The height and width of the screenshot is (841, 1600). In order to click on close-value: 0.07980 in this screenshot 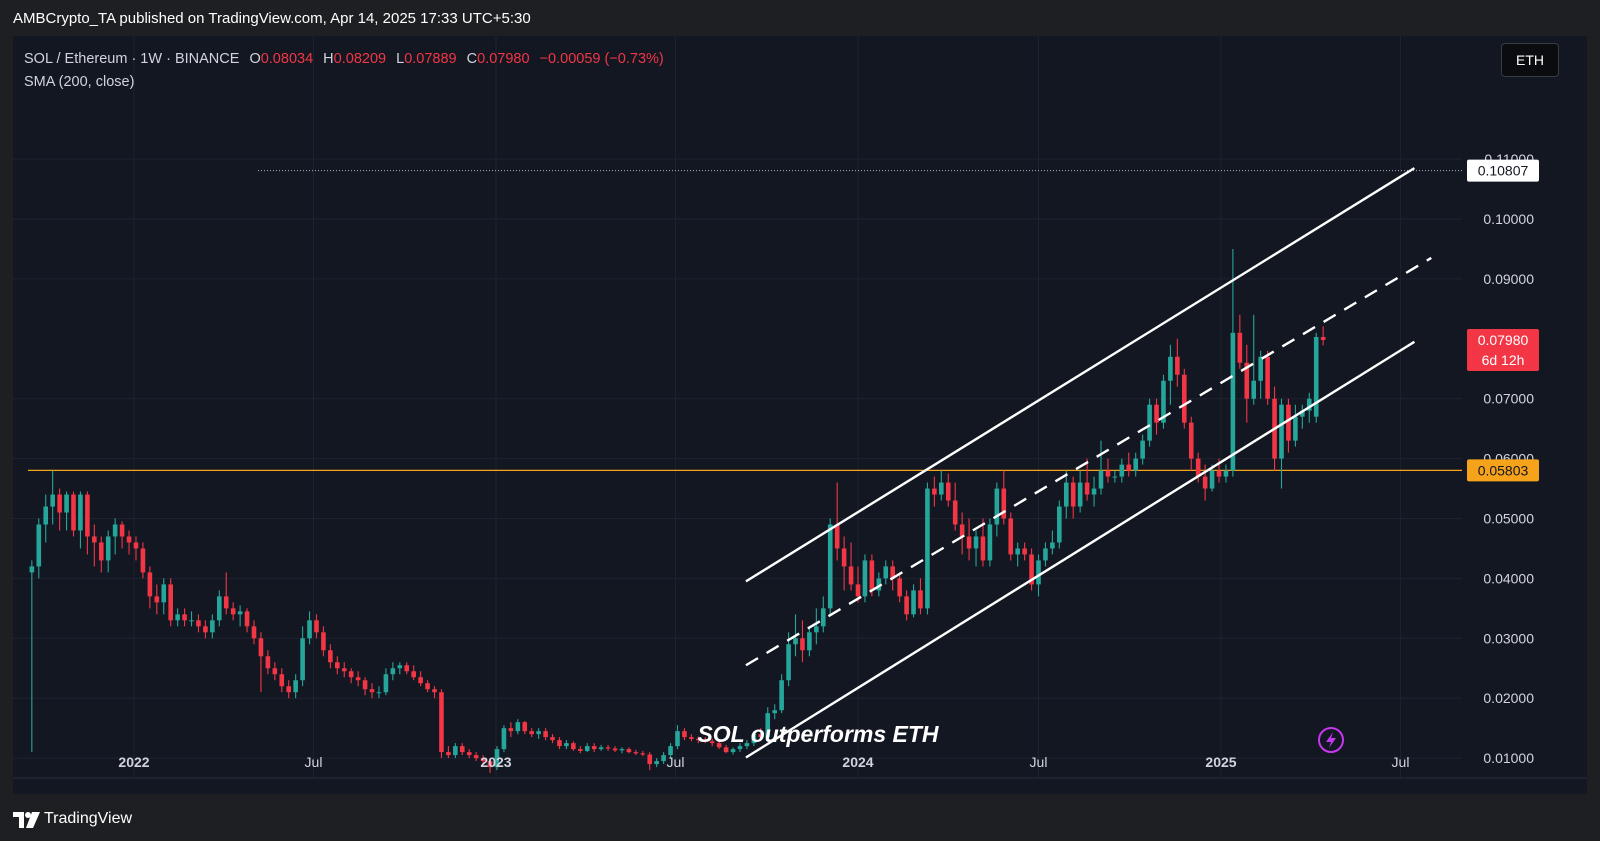, I will do `click(503, 59)`.